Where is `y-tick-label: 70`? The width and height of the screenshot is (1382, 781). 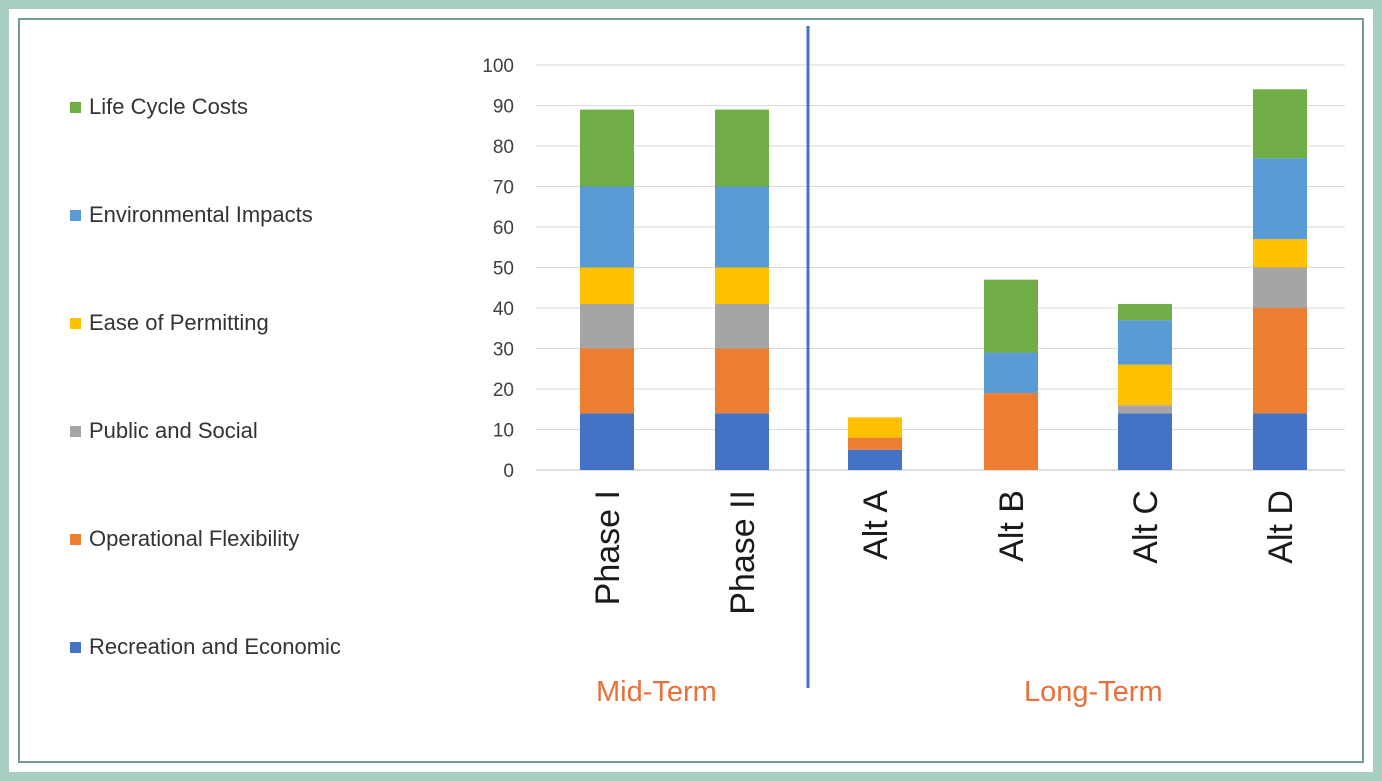
y-tick-label: 70 is located at coordinates (503, 188).